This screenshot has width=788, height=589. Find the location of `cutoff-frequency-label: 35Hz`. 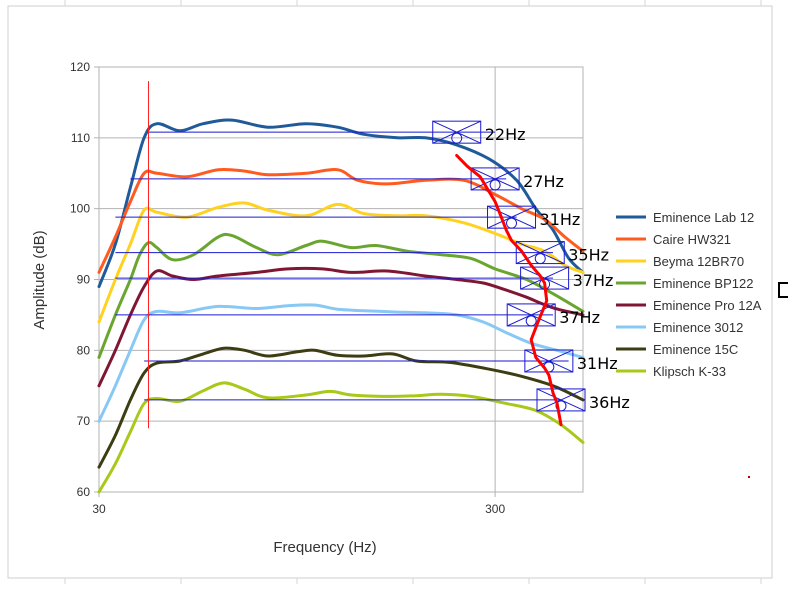

cutoff-frequency-label: 35Hz is located at coordinates (588, 255).